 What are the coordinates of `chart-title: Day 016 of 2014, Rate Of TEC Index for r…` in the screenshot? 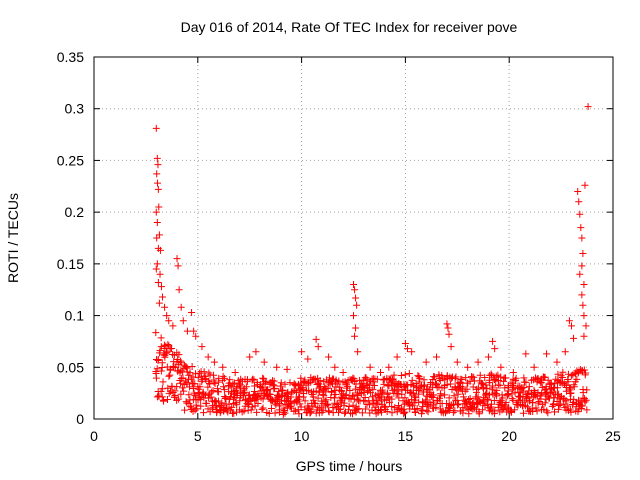 It's located at (349, 27).